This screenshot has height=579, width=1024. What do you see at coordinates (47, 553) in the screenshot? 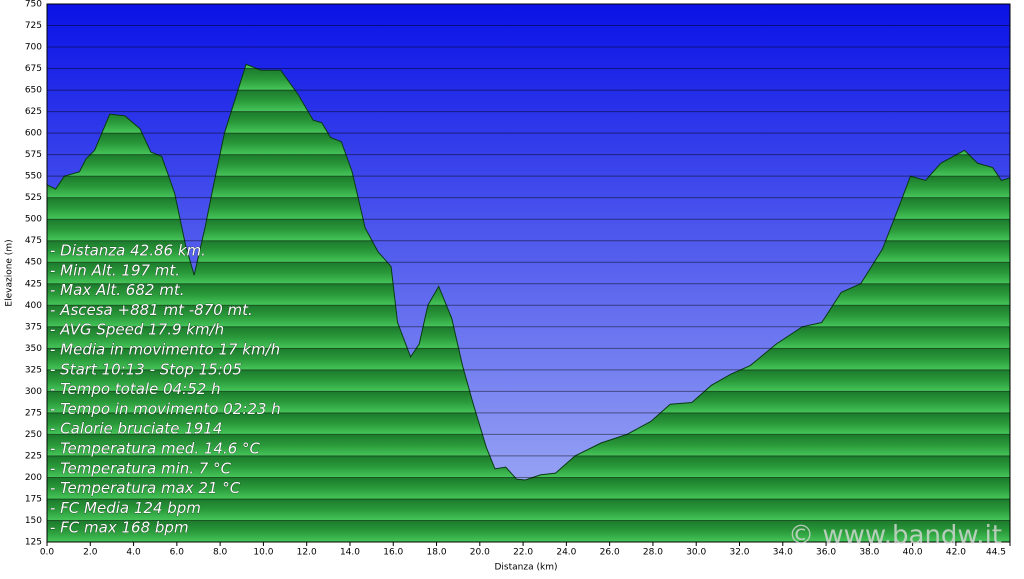
I see `x-tick-label: 0.0` at bounding box center [47, 553].